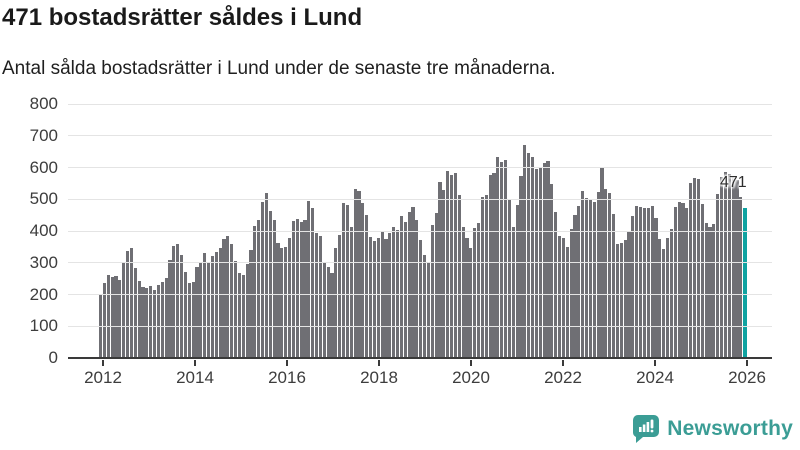  What do you see at coordinates (195, 377) in the screenshot?
I see `x-axis-label: 2014` at bounding box center [195, 377].